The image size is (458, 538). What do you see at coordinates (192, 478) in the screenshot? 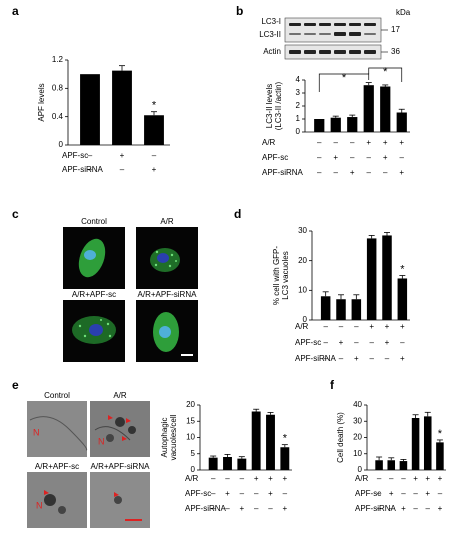
I see `condition-name: A/R` at bounding box center [192, 478].